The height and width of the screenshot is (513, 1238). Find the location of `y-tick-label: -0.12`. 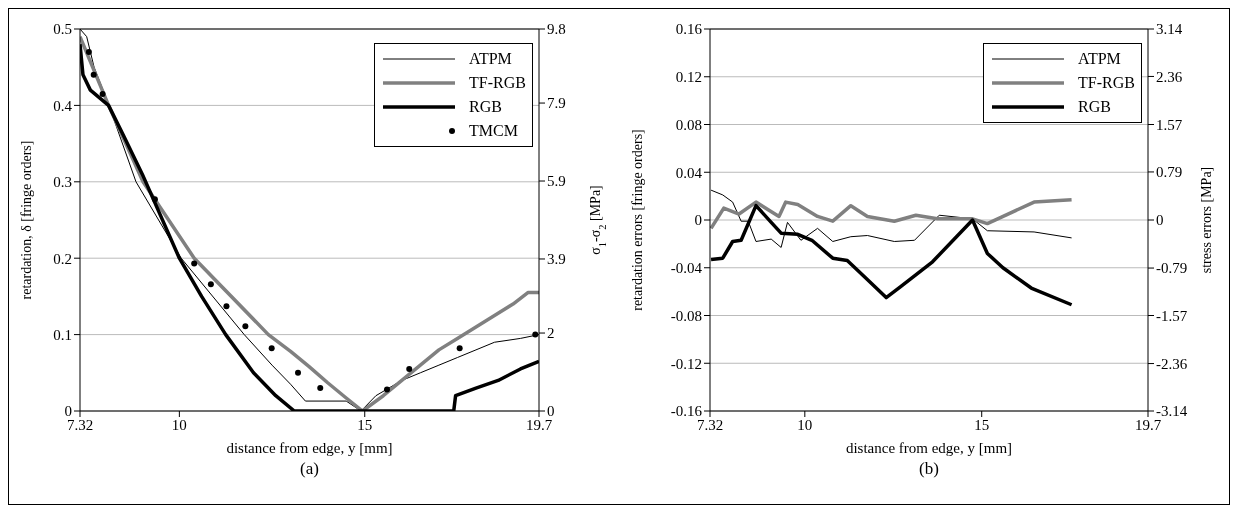

y-tick-label: -0.12 is located at coordinates (686, 363).